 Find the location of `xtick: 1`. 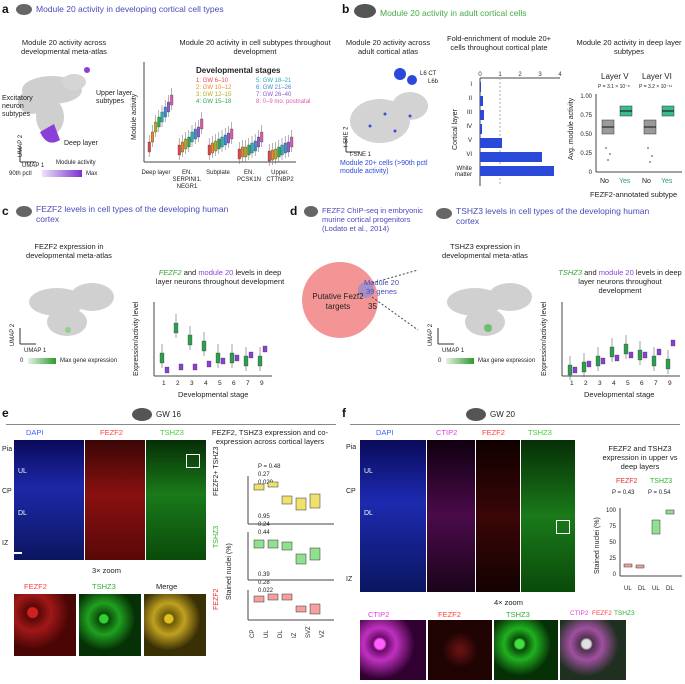

xtick: 1 is located at coordinates (572, 383).